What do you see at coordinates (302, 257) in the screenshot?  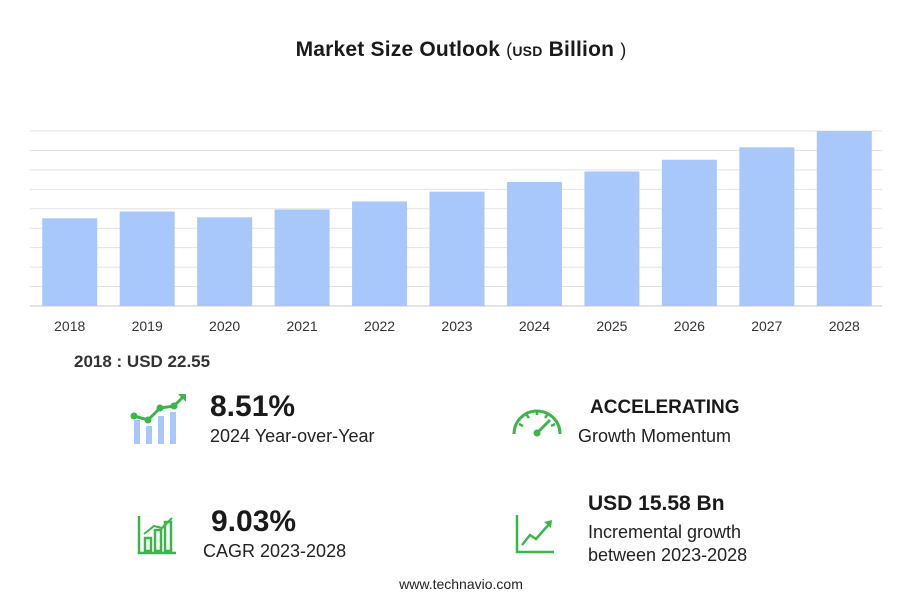 I see `bar-2021` at bounding box center [302, 257].